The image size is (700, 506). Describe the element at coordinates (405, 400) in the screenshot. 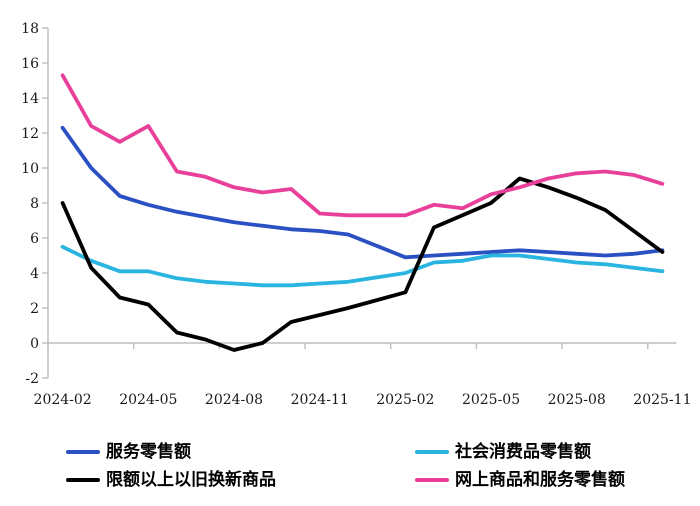

I see `x-tick-label-2025-02: 2025-02` at that location.